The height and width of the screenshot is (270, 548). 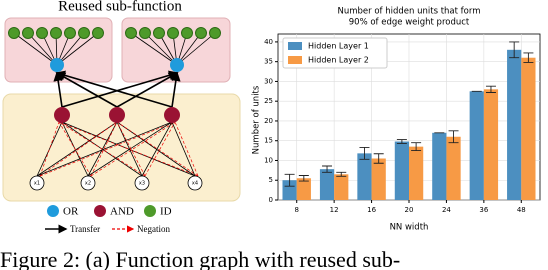 I want to click on legend-or, so click(x=53, y=211).